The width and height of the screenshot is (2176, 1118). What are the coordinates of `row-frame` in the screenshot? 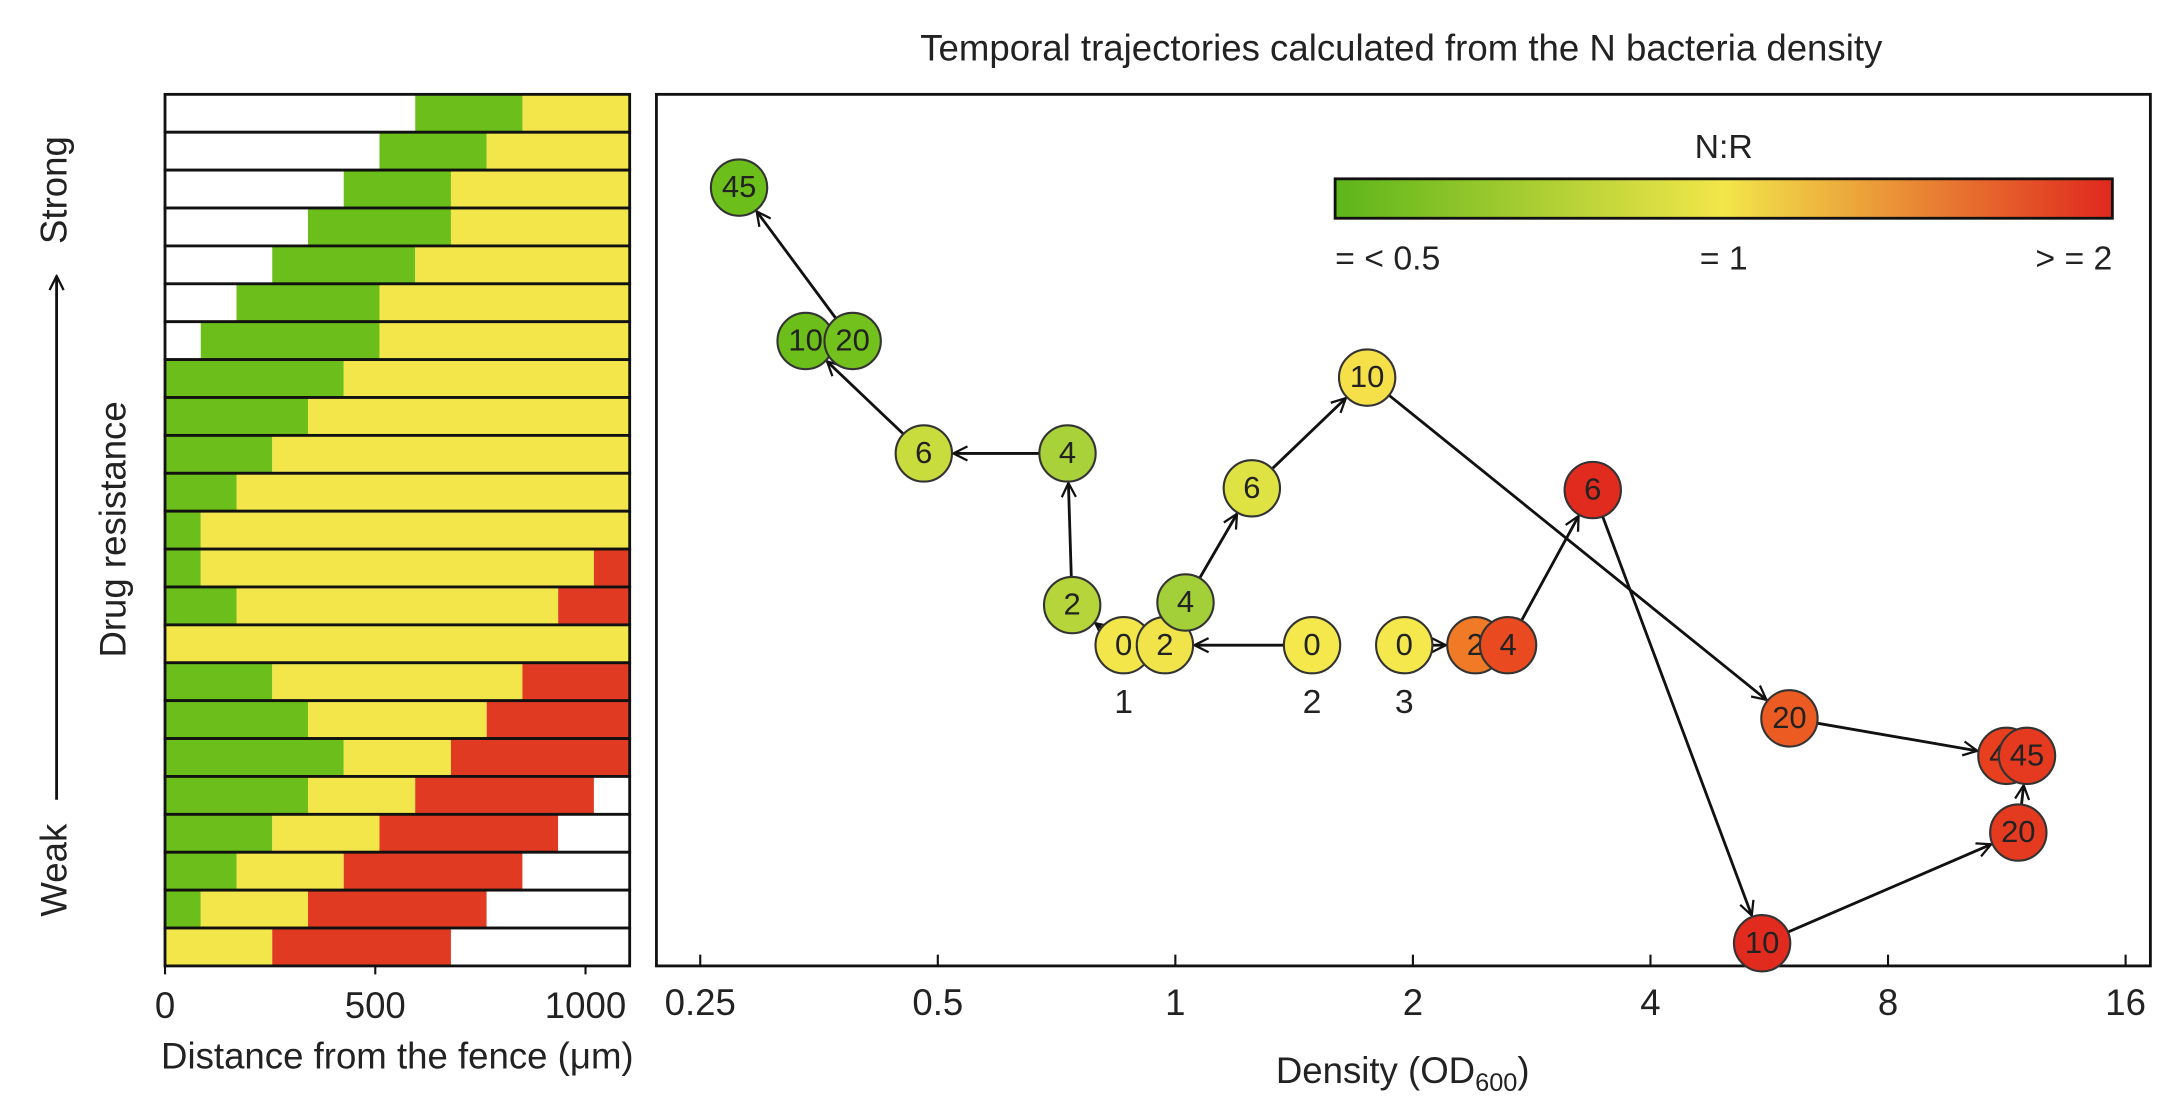 It's located at (397, 947).